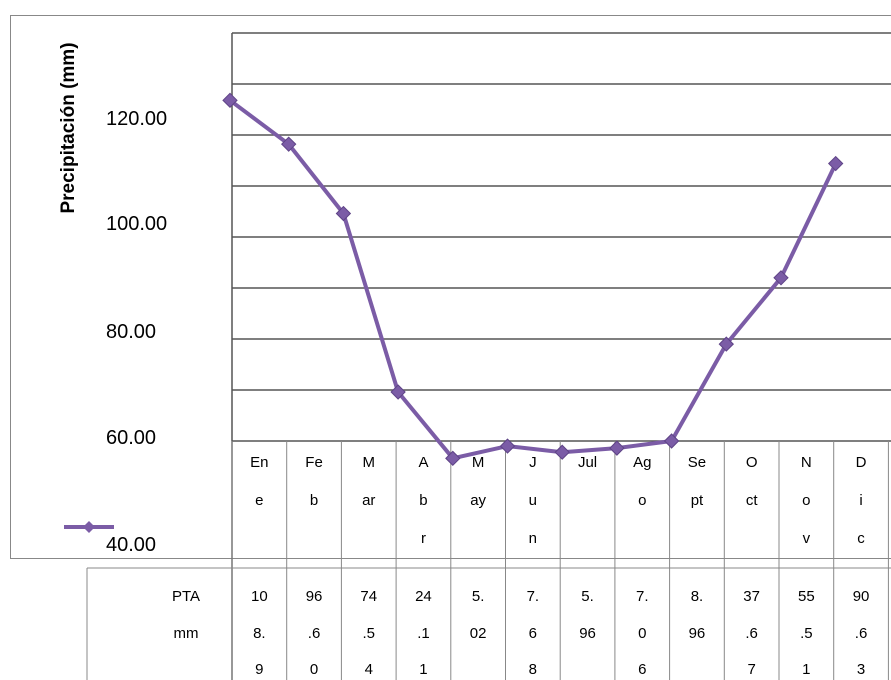 The image size is (891, 680). I want to click on table-cell: 8, so click(533, 669).